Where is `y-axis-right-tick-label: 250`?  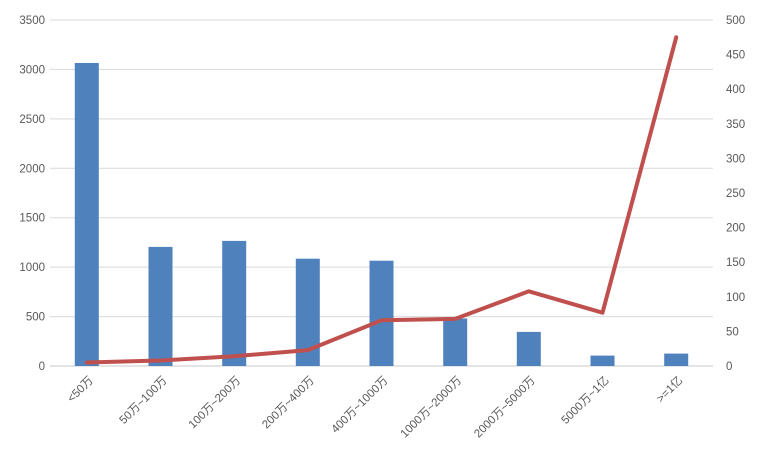 y-axis-right-tick-label: 250 is located at coordinates (735, 194).